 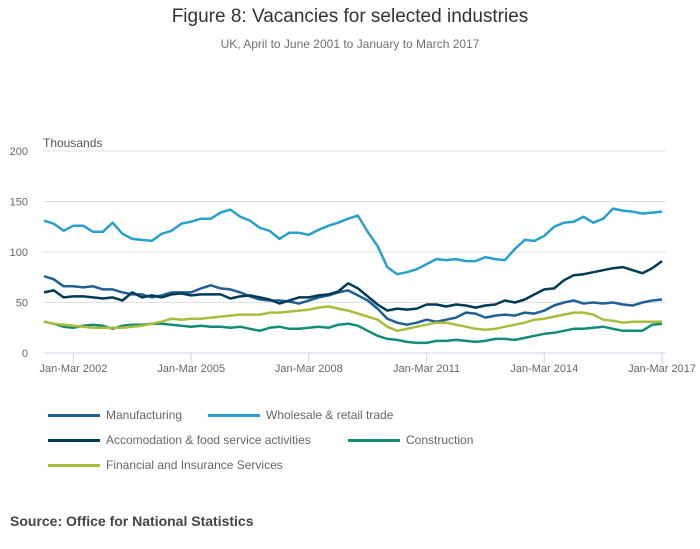 What do you see at coordinates (309, 369) in the screenshot?
I see `x-tick-label: Jan-Mar 2008` at bounding box center [309, 369].